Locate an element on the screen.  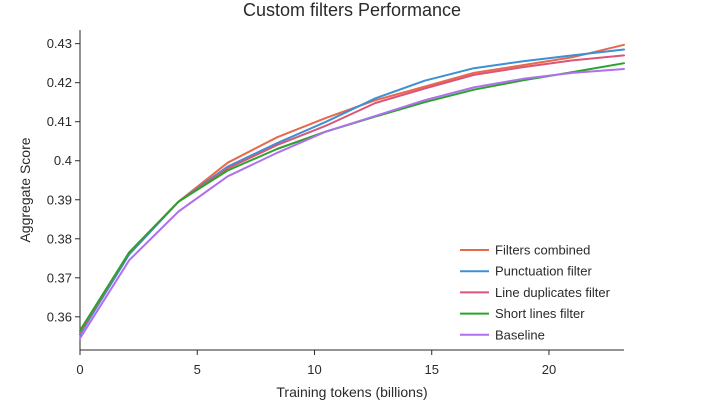
y-tick-label: 0.37 is located at coordinates (59, 277).